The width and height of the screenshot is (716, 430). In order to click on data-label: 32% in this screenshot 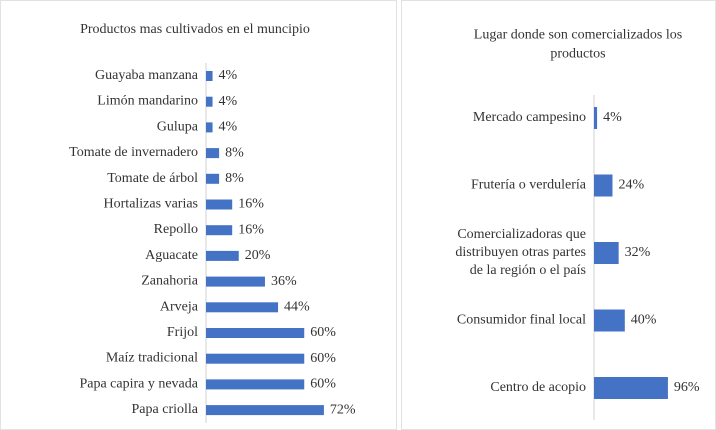, I will do `click(638, 252)`.